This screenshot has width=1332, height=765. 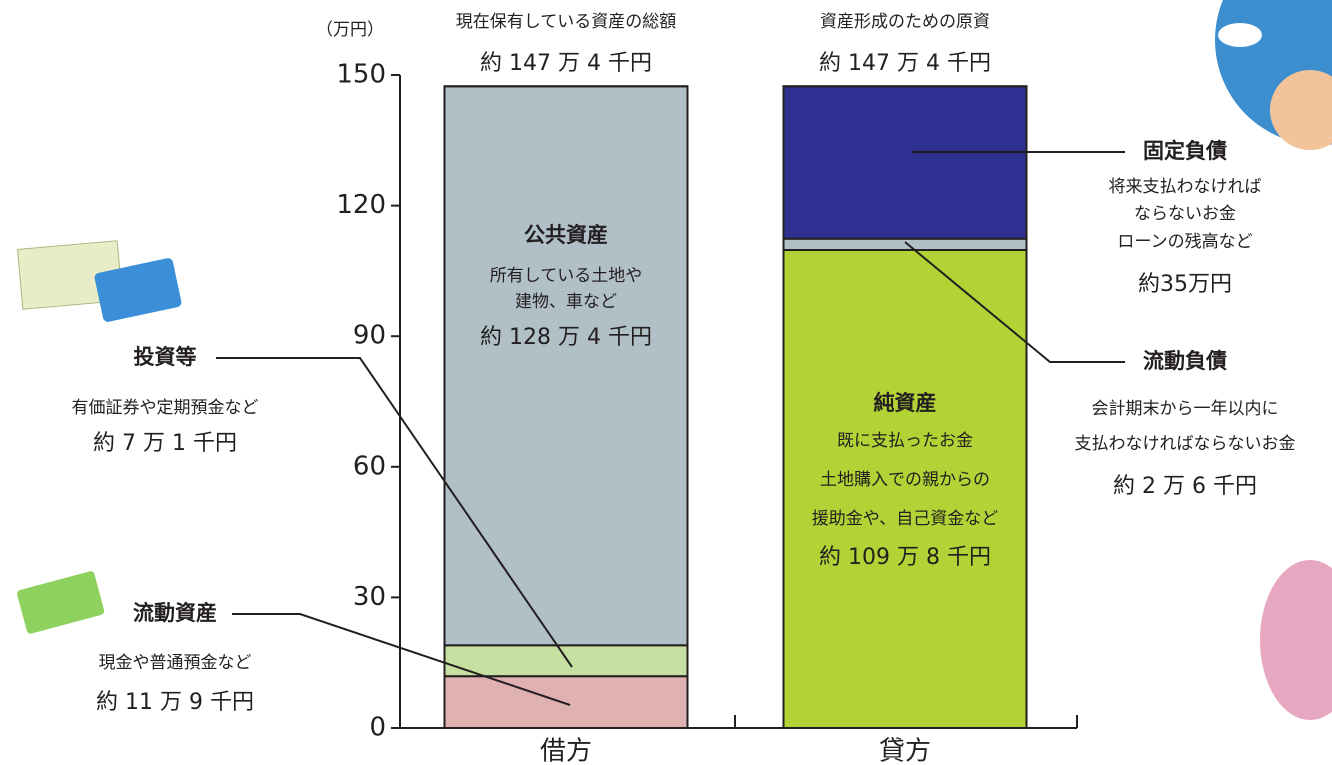 What do you see at coordinates (1185, 187) in the screenshot?
I see `description: 将来支払わなければ` at bounding box center [1185, 187].